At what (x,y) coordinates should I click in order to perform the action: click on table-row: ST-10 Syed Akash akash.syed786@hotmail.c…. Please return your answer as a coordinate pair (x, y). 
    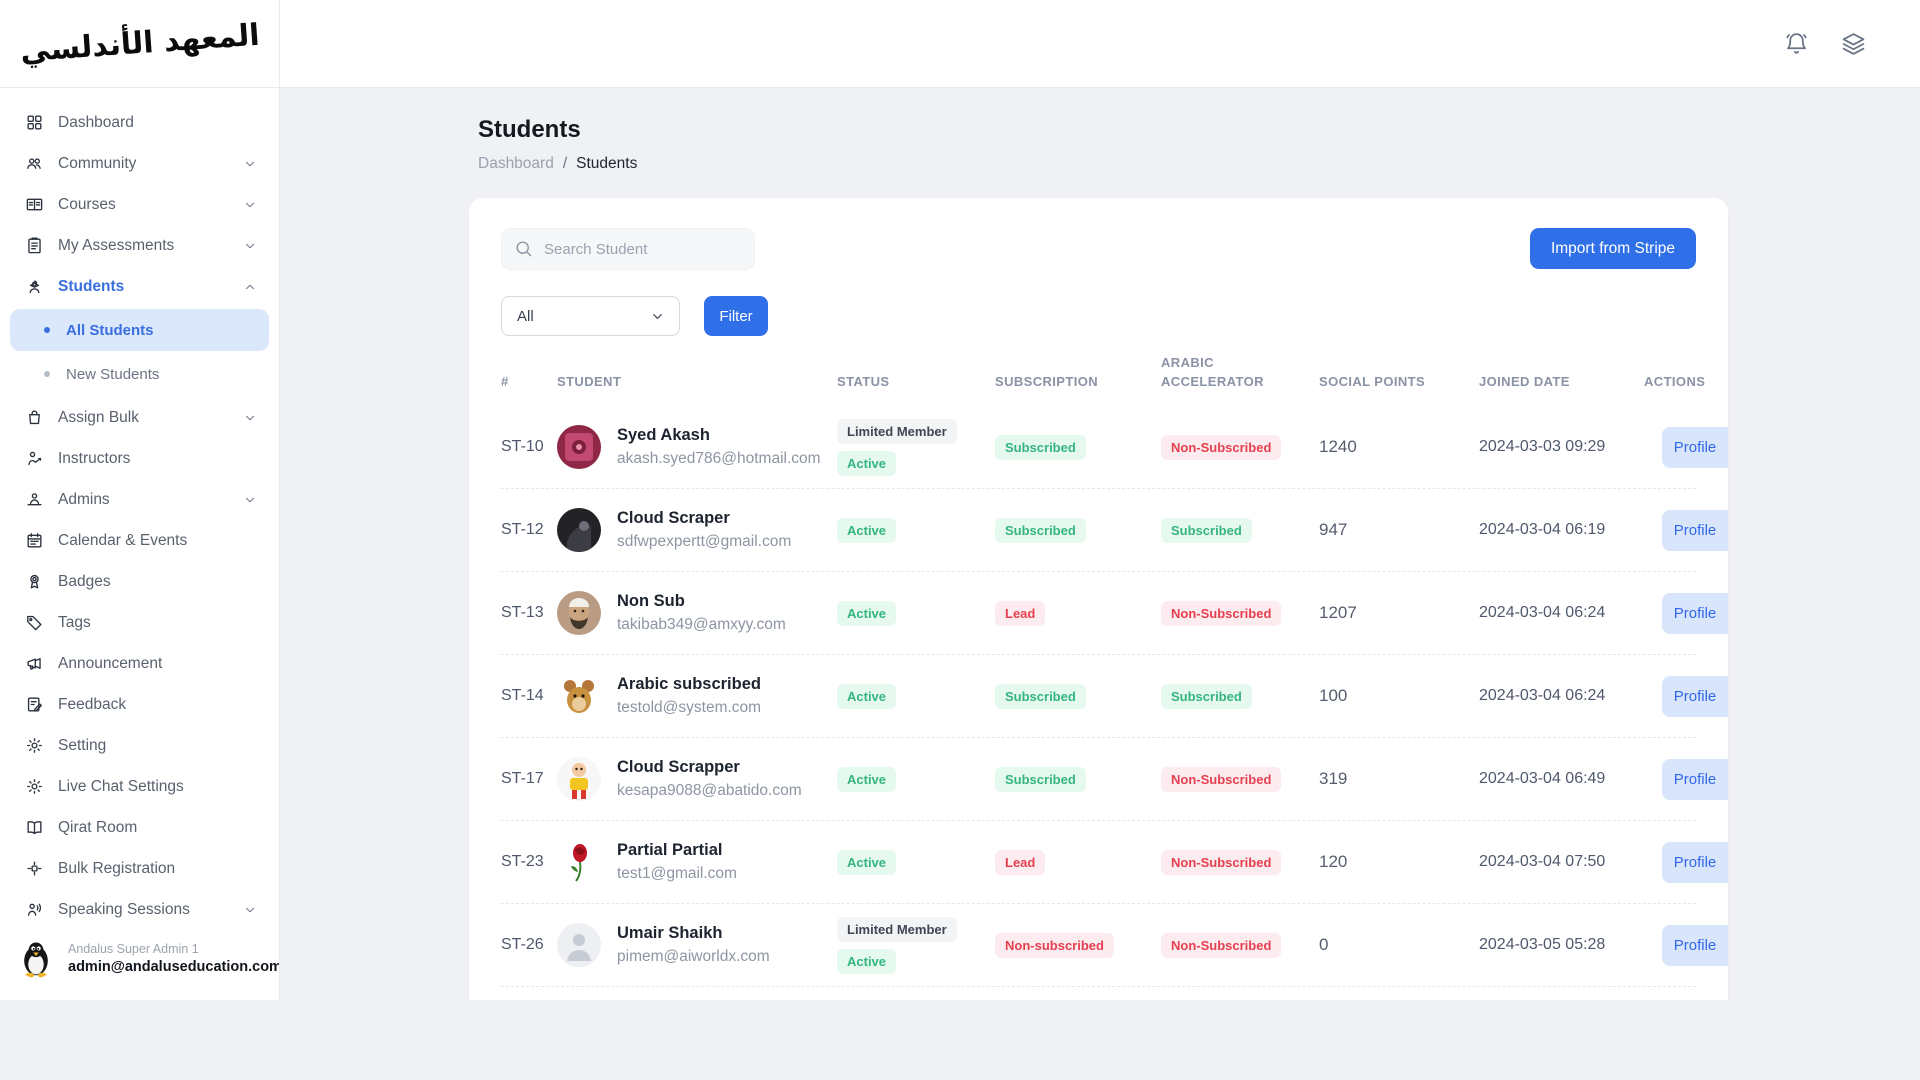
    Looking at the image, I should click on (1114, 447).